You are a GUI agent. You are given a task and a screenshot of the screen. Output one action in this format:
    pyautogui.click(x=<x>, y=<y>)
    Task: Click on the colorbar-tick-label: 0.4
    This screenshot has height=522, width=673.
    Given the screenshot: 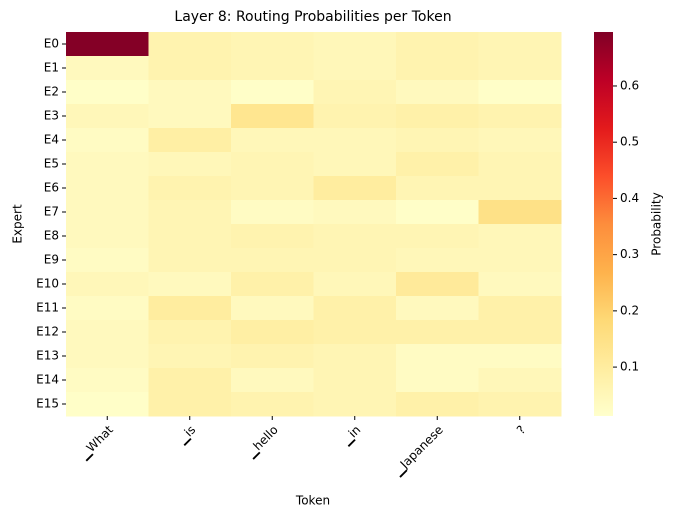 What is the action you would take?
    pyautogui.click(x=629, y=198)
    